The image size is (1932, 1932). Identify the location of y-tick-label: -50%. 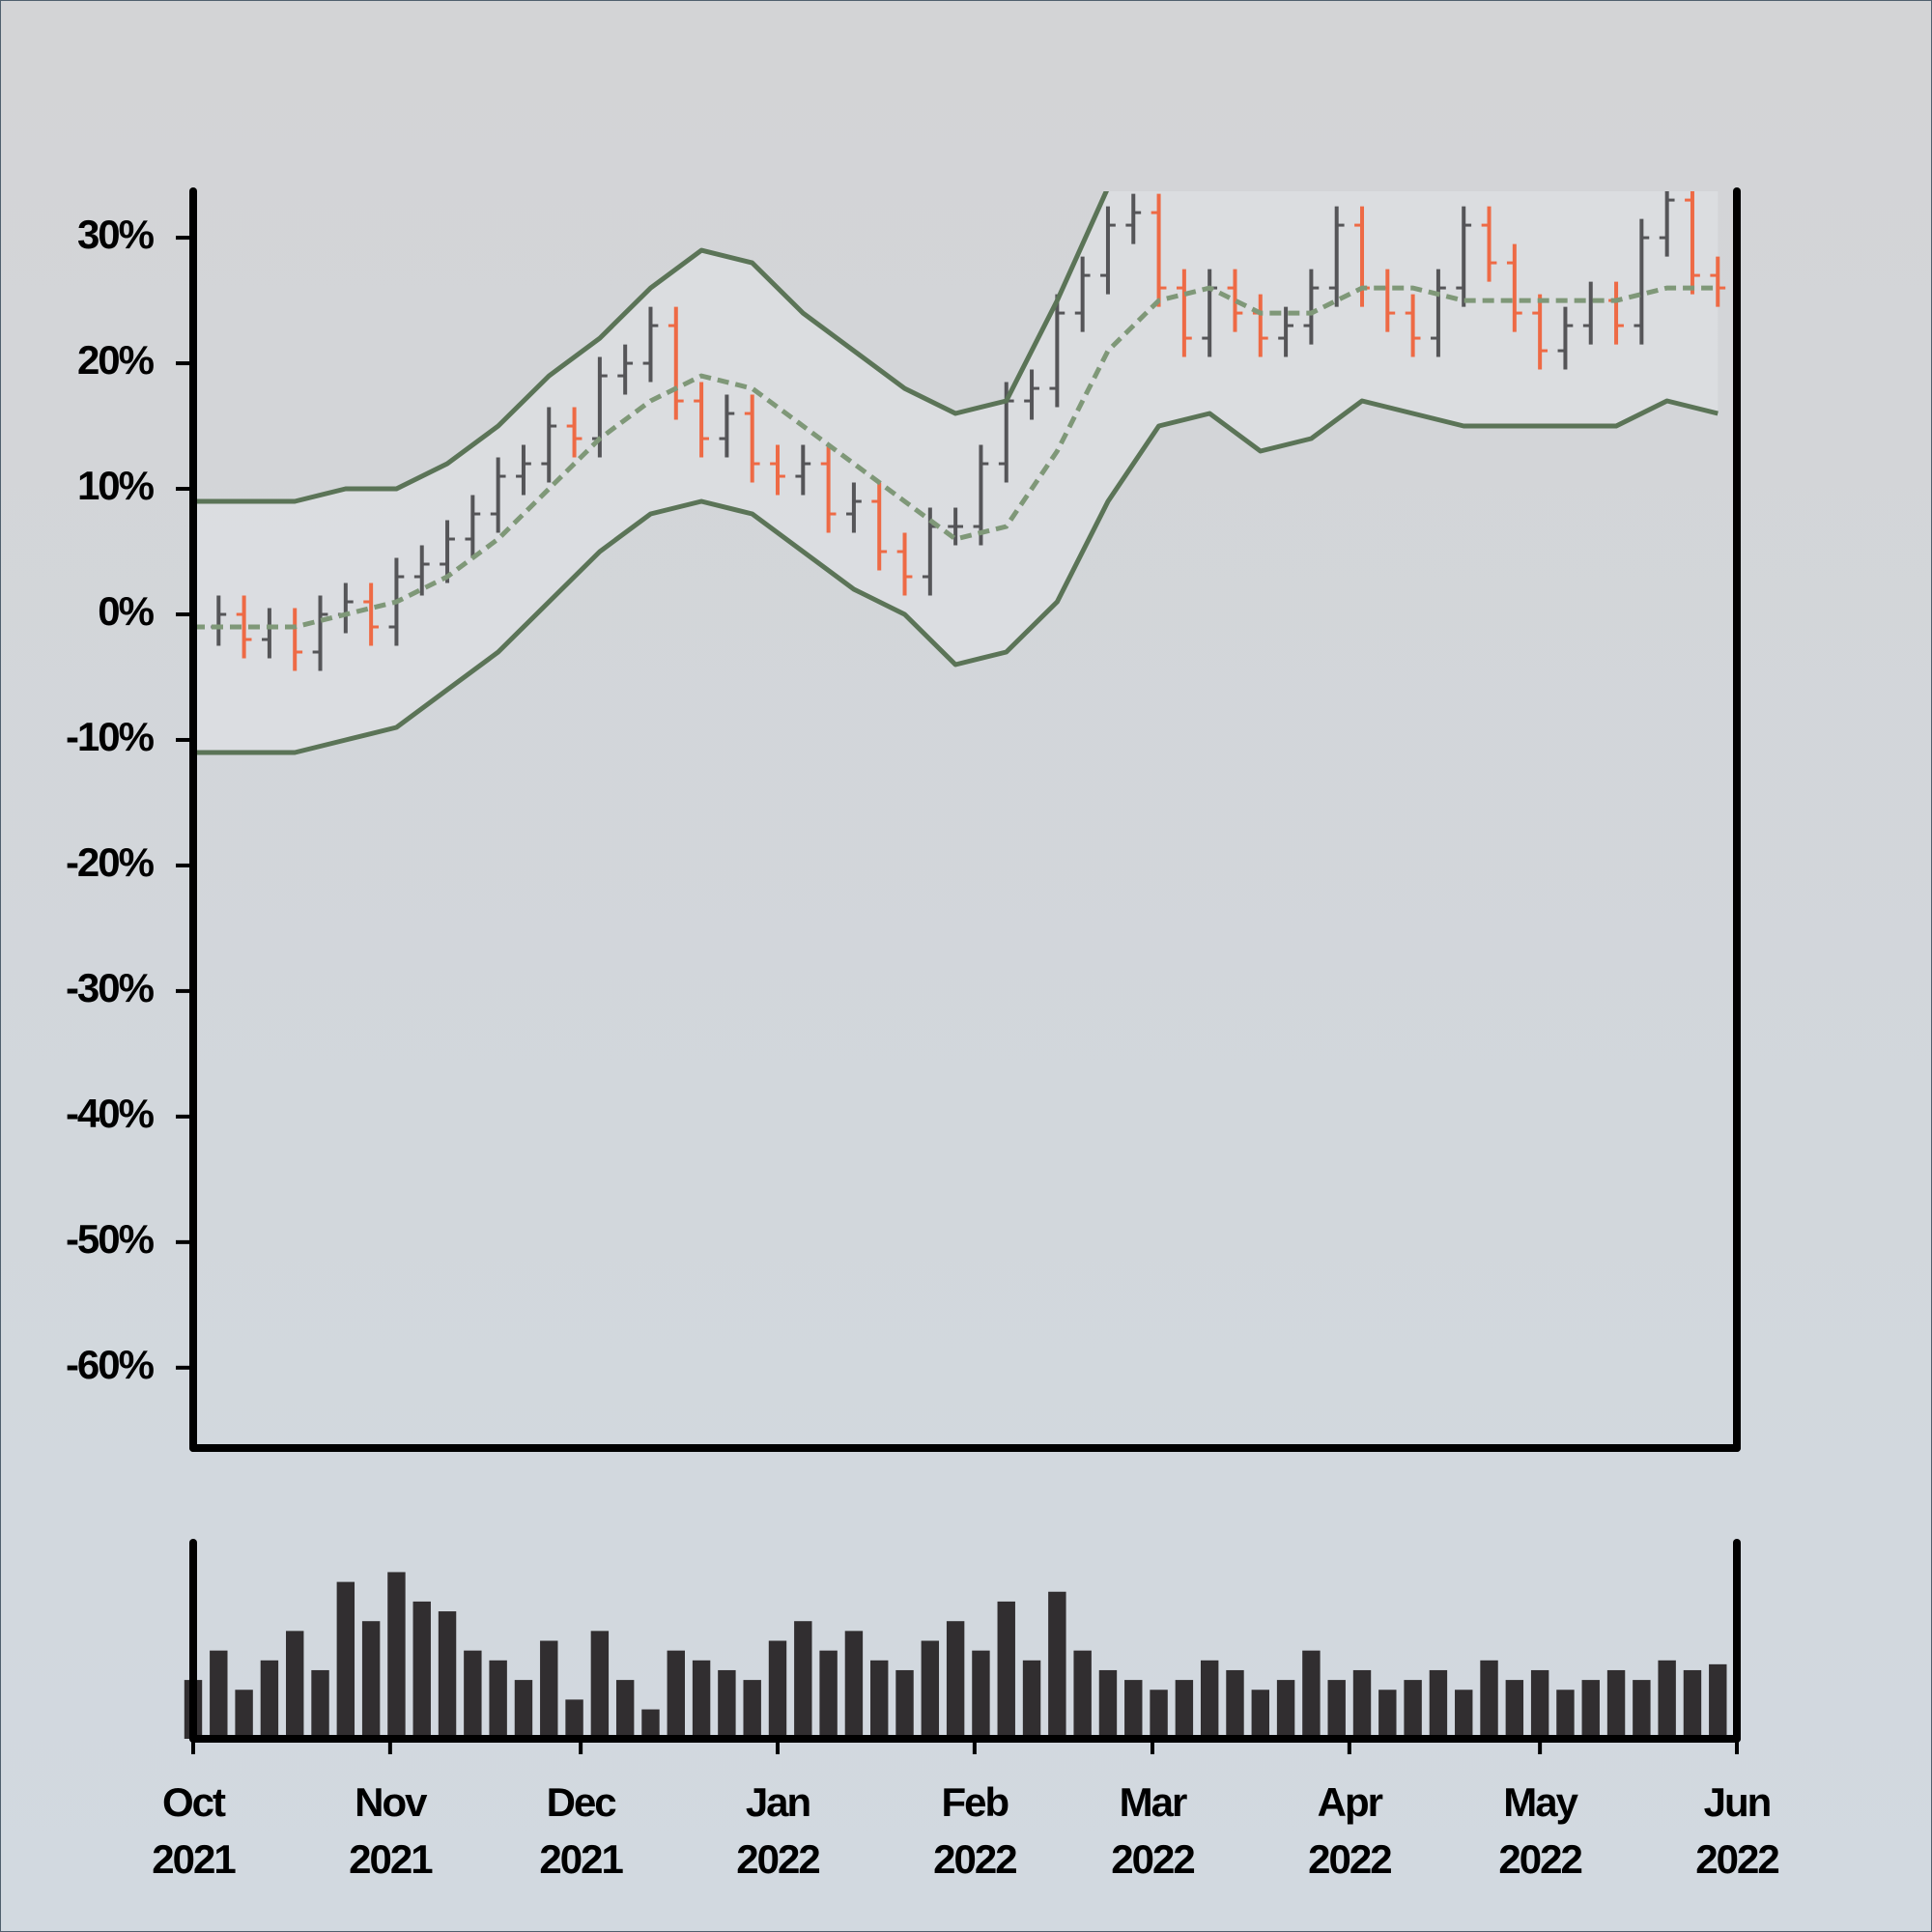
(110, 1239).